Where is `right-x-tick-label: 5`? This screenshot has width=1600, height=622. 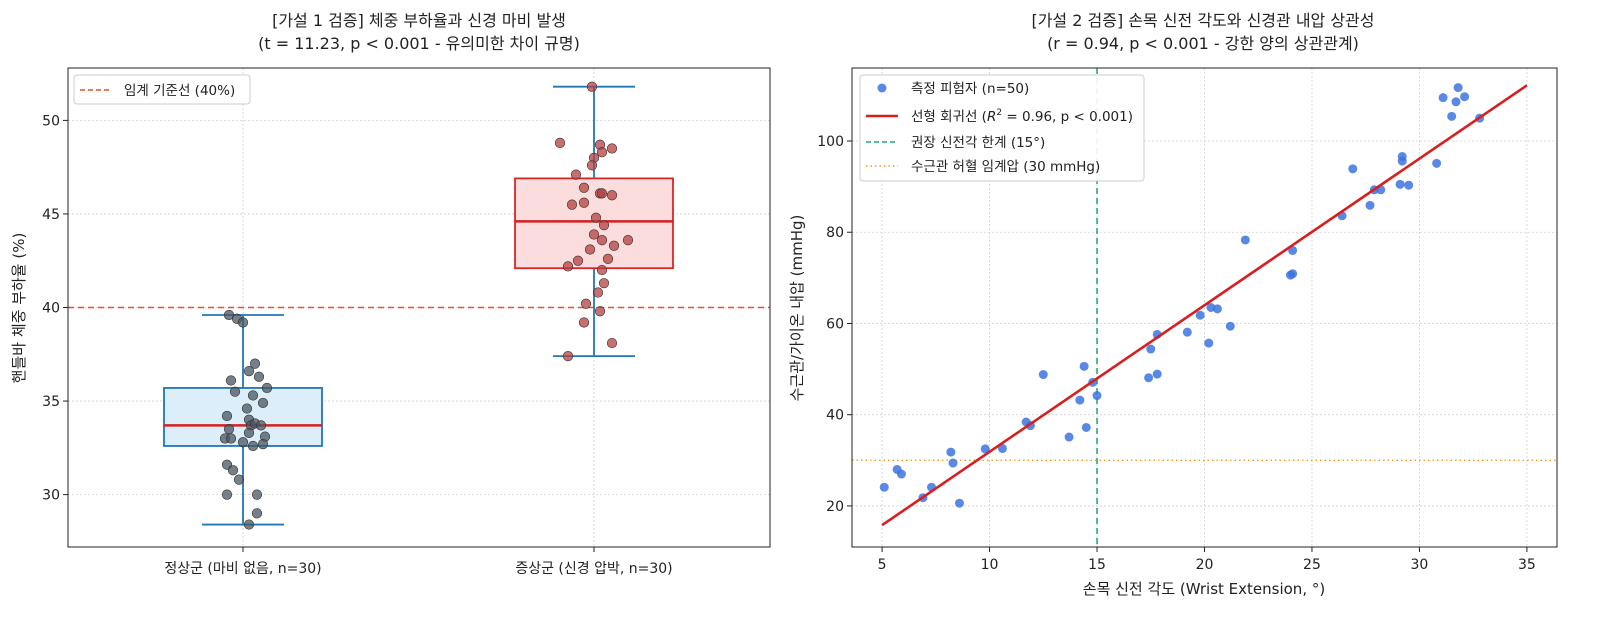 right-x-tick-label: 5 is located at coordinates (882, 565).